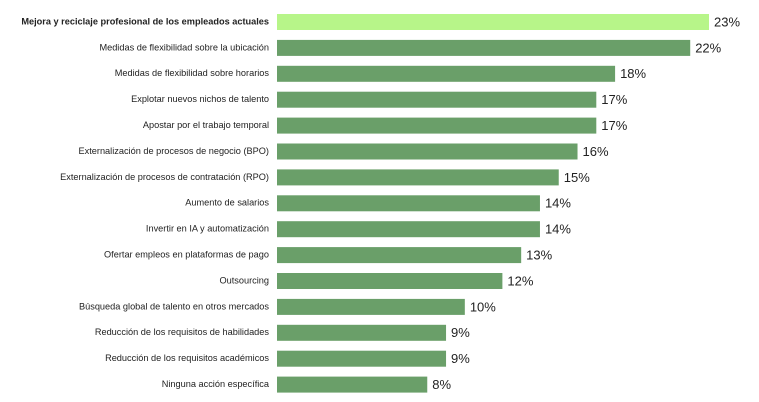 This screenshot has height=402, width=759. Describe the element at coordinates (727, 21) in the screenshot. I see `value-label-0: 23%` at that location.